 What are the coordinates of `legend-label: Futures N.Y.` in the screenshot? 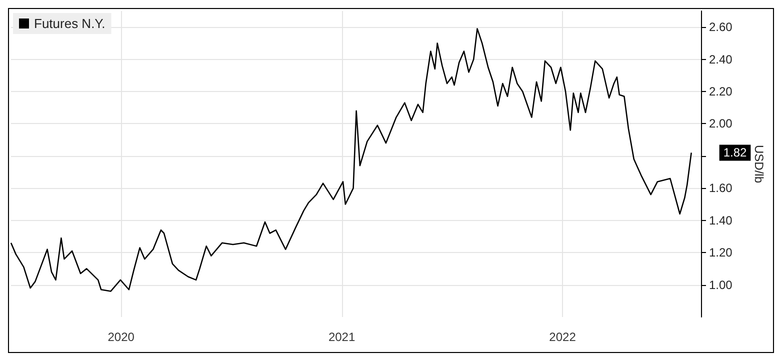 It's located at (70, 23).